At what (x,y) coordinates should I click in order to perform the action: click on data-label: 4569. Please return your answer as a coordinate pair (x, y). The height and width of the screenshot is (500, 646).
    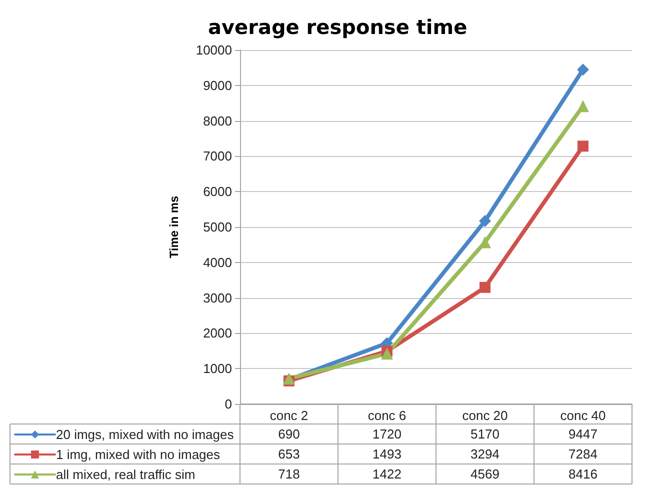
    Looking at the image, I should click on (485, 474).